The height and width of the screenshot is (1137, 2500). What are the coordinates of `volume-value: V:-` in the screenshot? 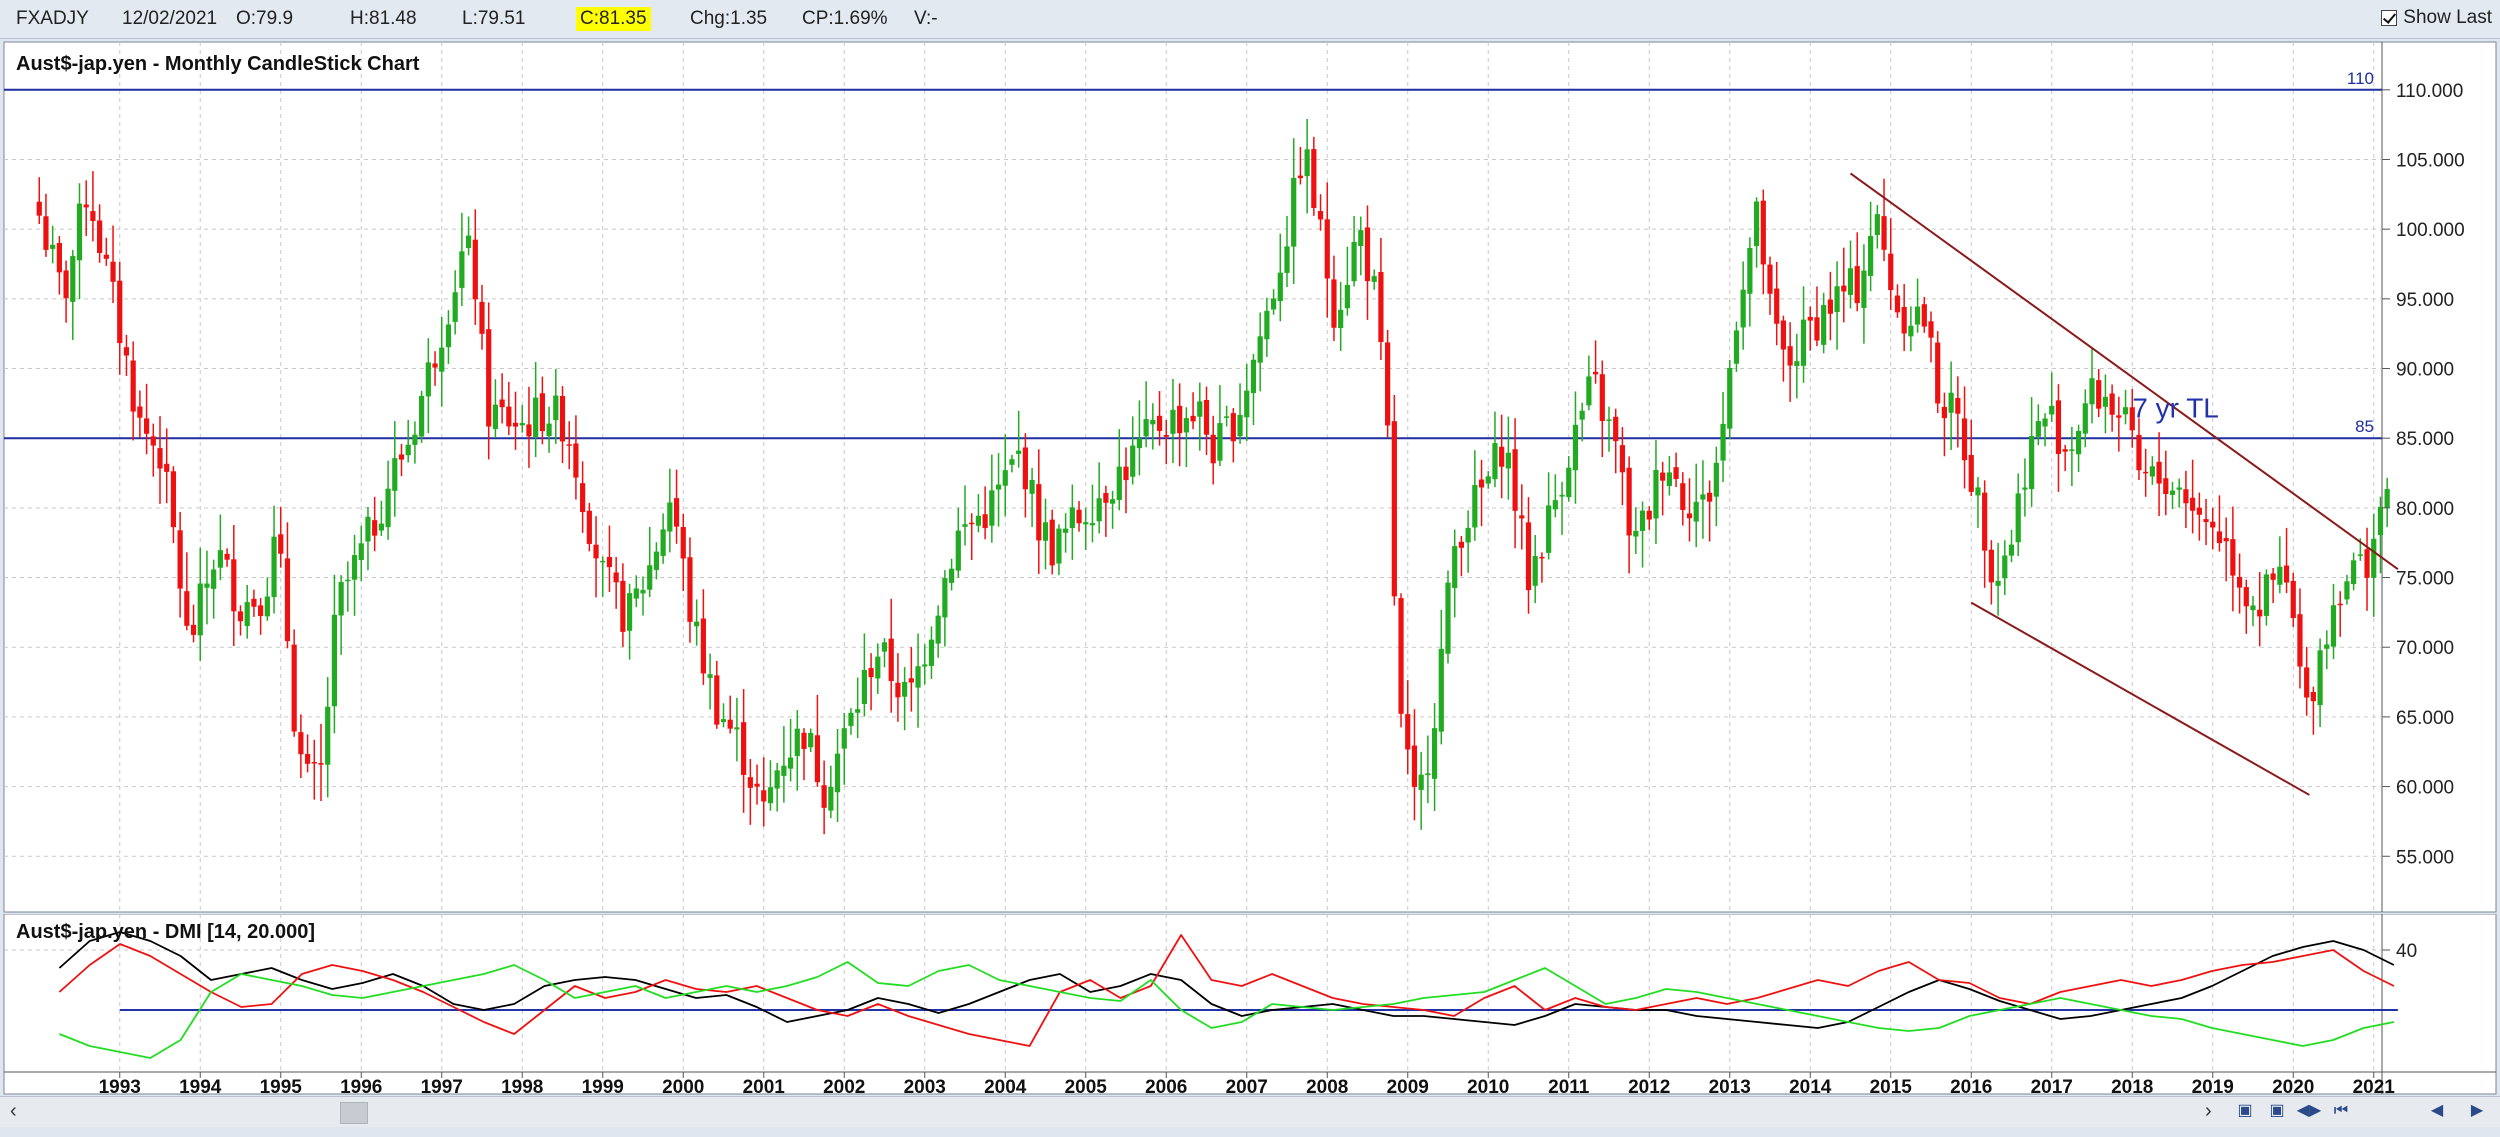 It's located at (926, 18).